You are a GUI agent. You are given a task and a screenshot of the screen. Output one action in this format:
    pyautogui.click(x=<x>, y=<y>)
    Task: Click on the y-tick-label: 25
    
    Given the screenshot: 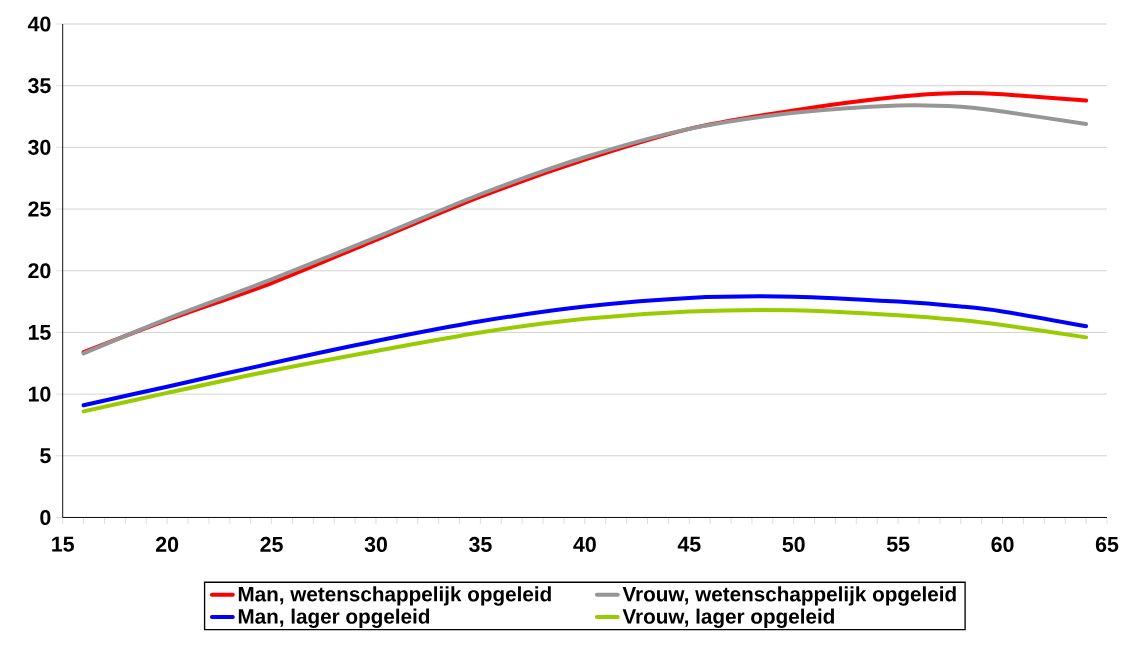 What is the action you would take?
    pyautogui.click(x=39, y=209)
    